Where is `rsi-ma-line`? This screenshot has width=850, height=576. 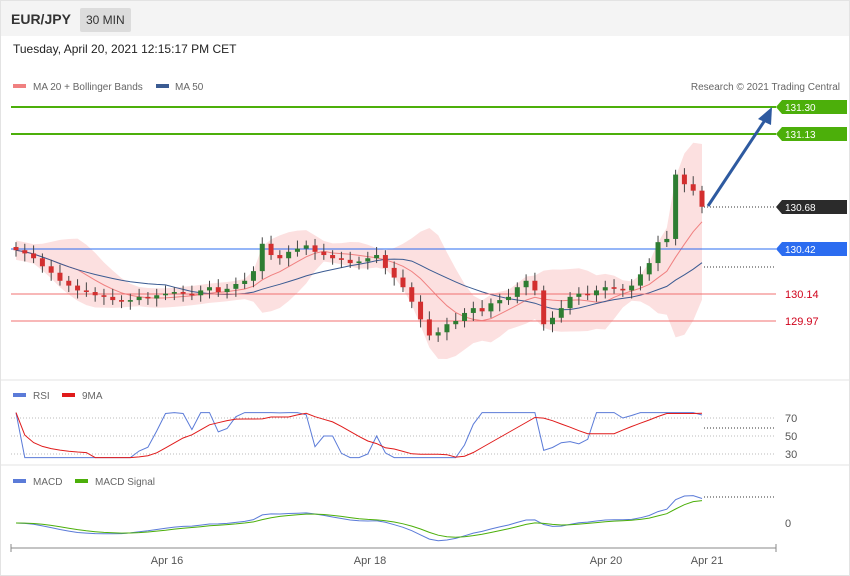 rsi-ma-line is located at coordinates (359, 435).